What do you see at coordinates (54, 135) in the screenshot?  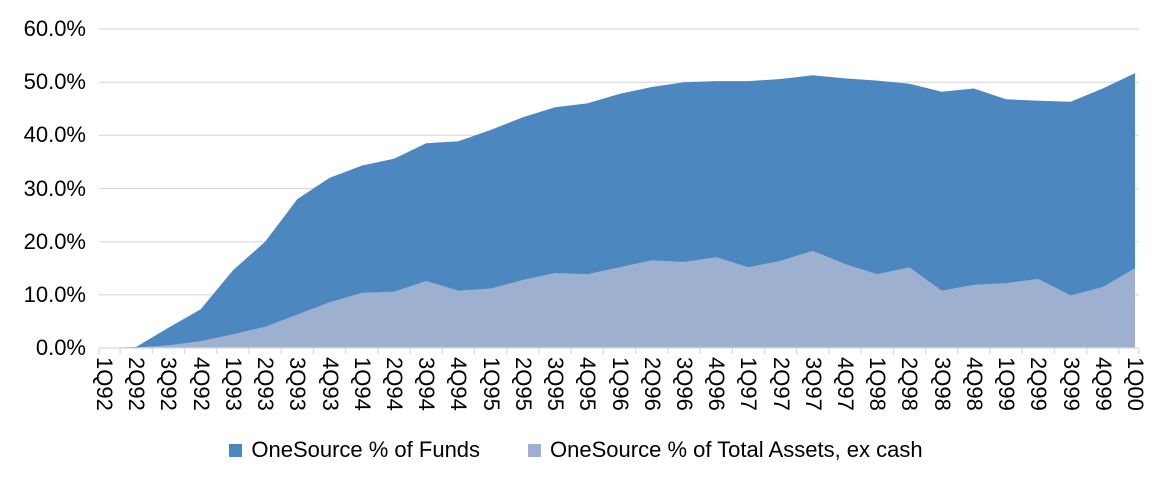 I see `y-axis-label: 40.0%` at bounding box center [54, 135].